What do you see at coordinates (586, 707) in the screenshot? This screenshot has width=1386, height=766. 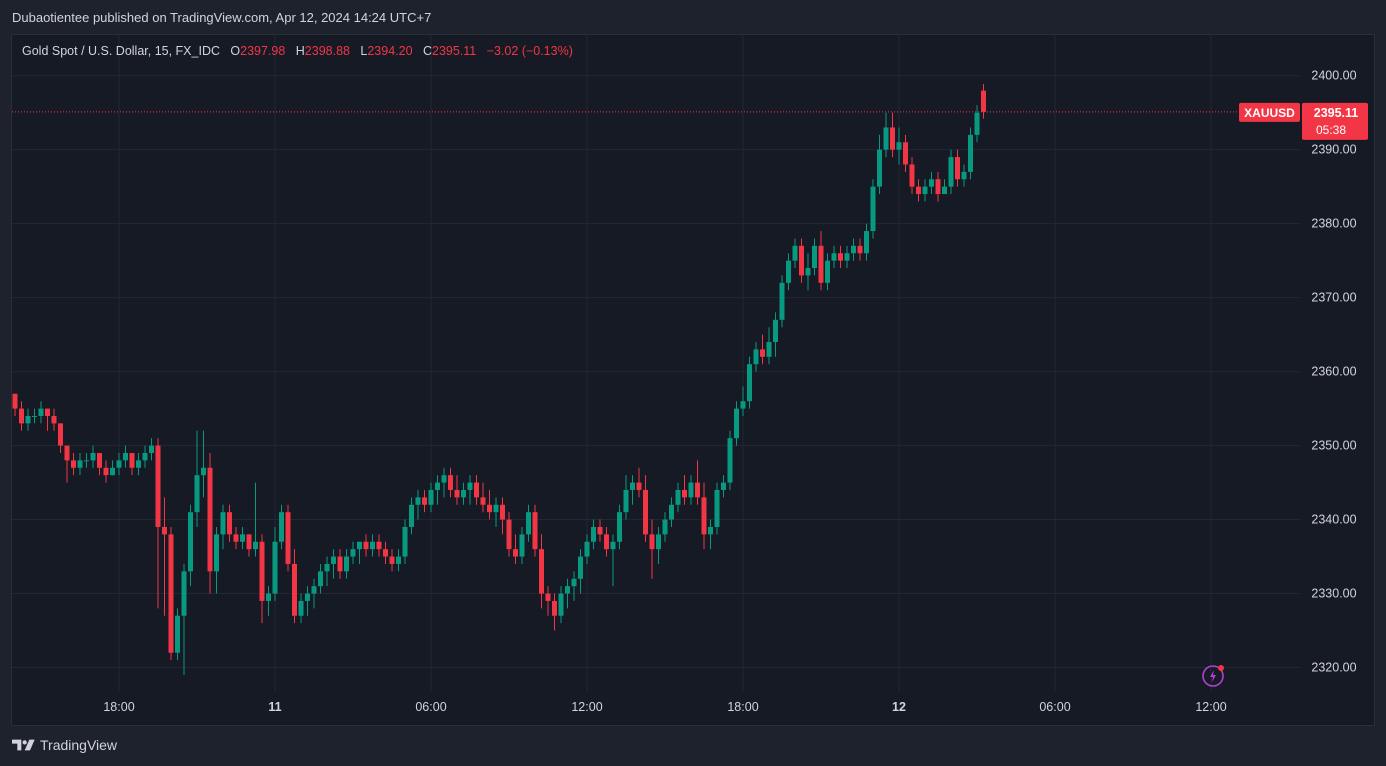 I see `time-tick-label: 12:00` at bounding box center [586, 707].